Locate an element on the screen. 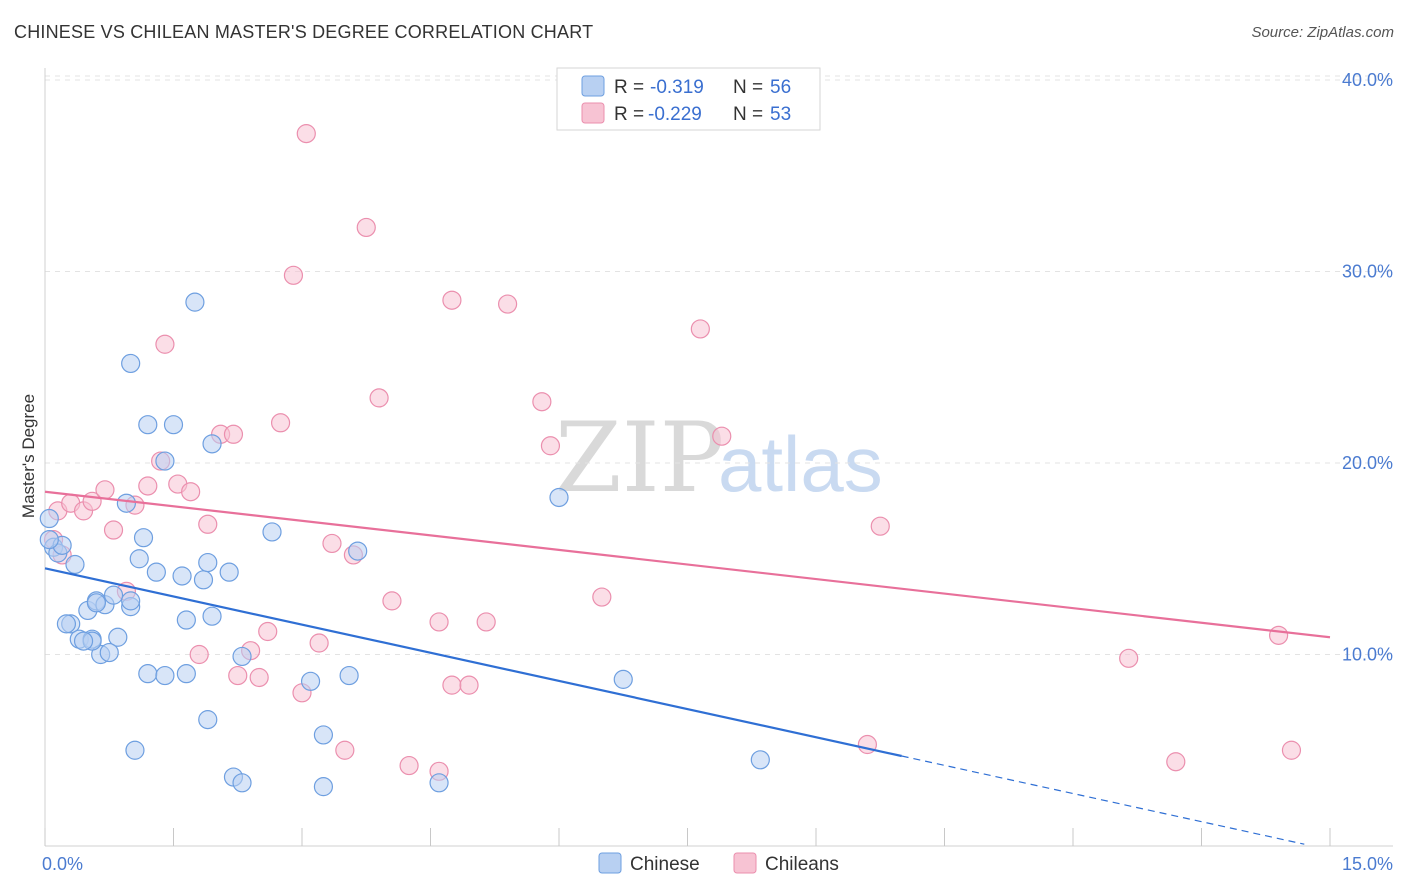 The image size is (1406, 892). chinese-trend-extension is located at coordinates (1103, 800).